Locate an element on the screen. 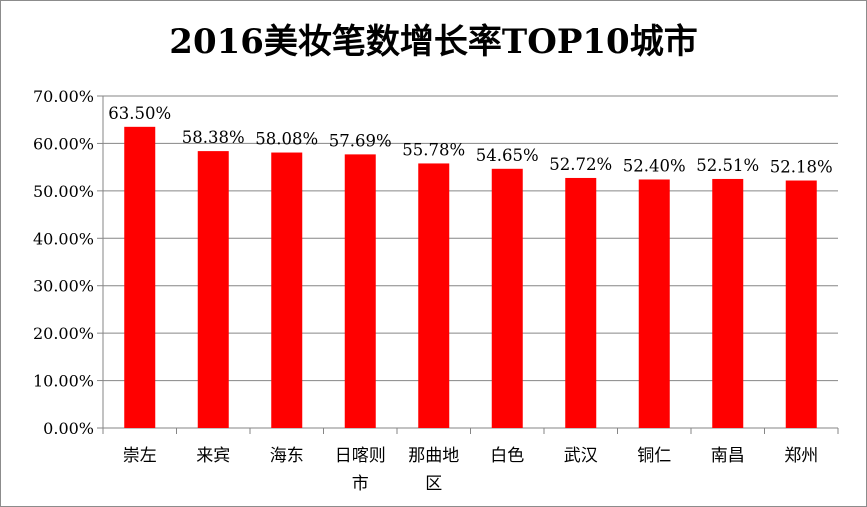 The height and width of the screenshot is (507, 867). category-label: 日喀则市 is located at coordinates (360, 470).